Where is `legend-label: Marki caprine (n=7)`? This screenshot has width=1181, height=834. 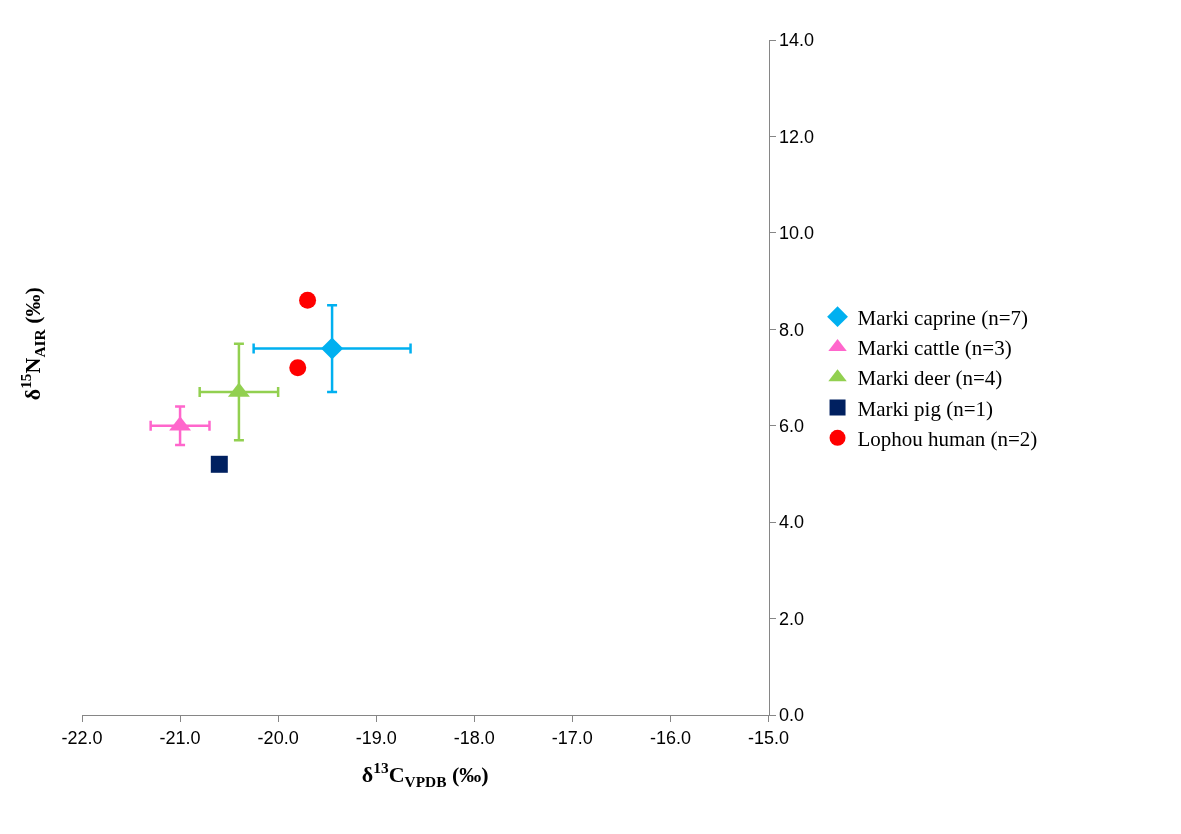 legend-label: Marki caprine (n=7) is located at coordinates (942, 317).